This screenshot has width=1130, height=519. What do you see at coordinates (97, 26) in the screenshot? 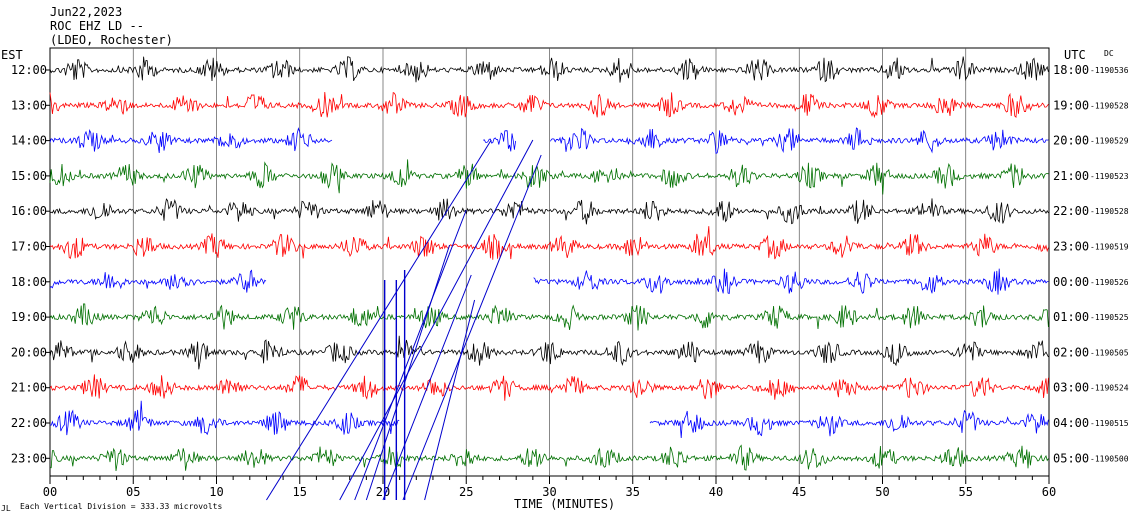
I see `header-station: ROC EHZ LD --` at bounding box center [97, 26].